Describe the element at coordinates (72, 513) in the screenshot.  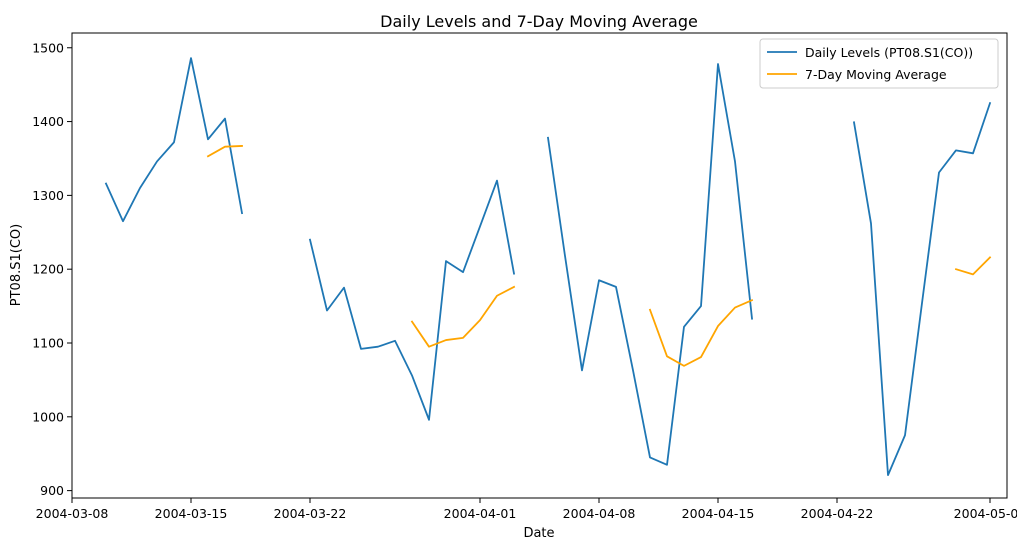
I see `x-tick-label: 2004-03-08` at that location.